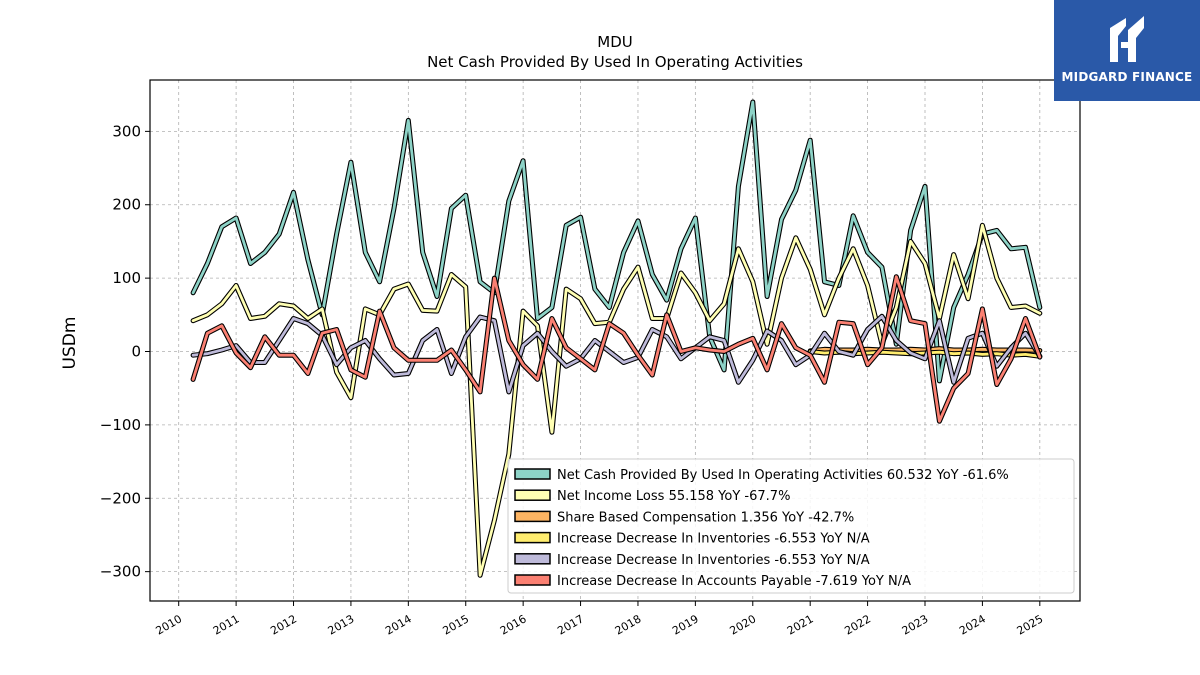 This screenshot has width=1200, height=675. Describe the element at coordinates (126, 278) in the screenshot. I see `y-tick-label: 100` at that location.